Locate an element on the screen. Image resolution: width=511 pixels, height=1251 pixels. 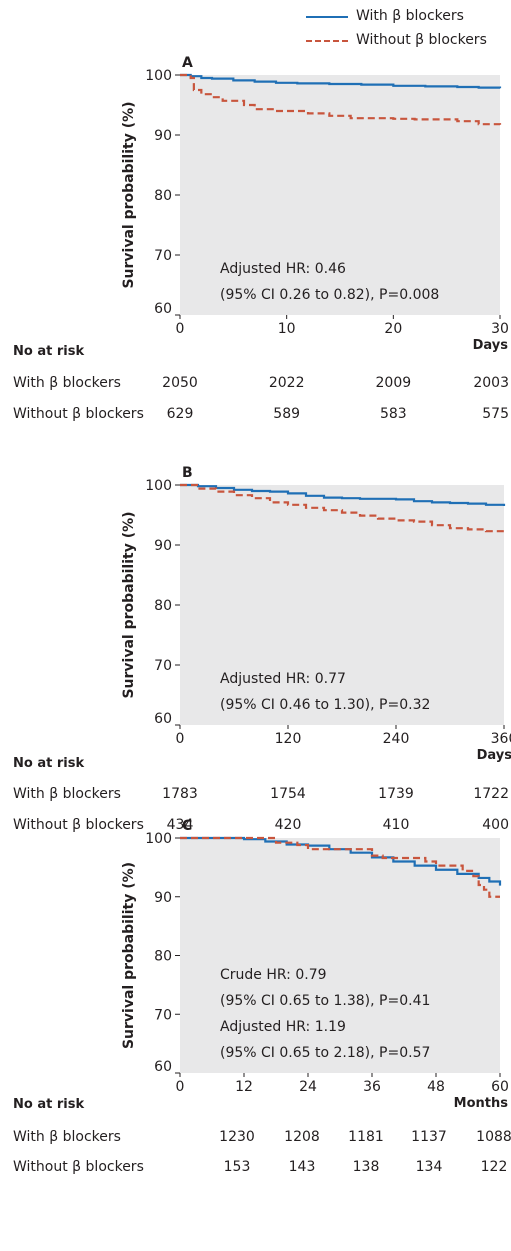
chart-legend: With β blockers Without β blockers is located at coordinates (405, 34).